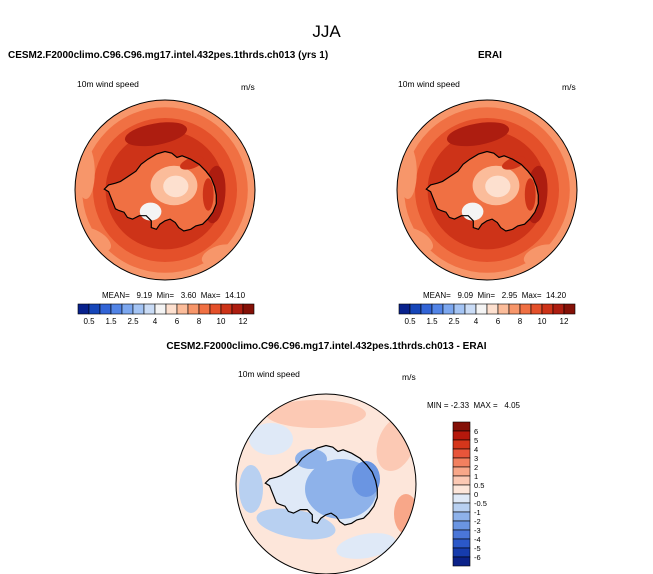 This screenshot has width=653, height=574. I want to click on map-3-pos-north, so click(316, 414).